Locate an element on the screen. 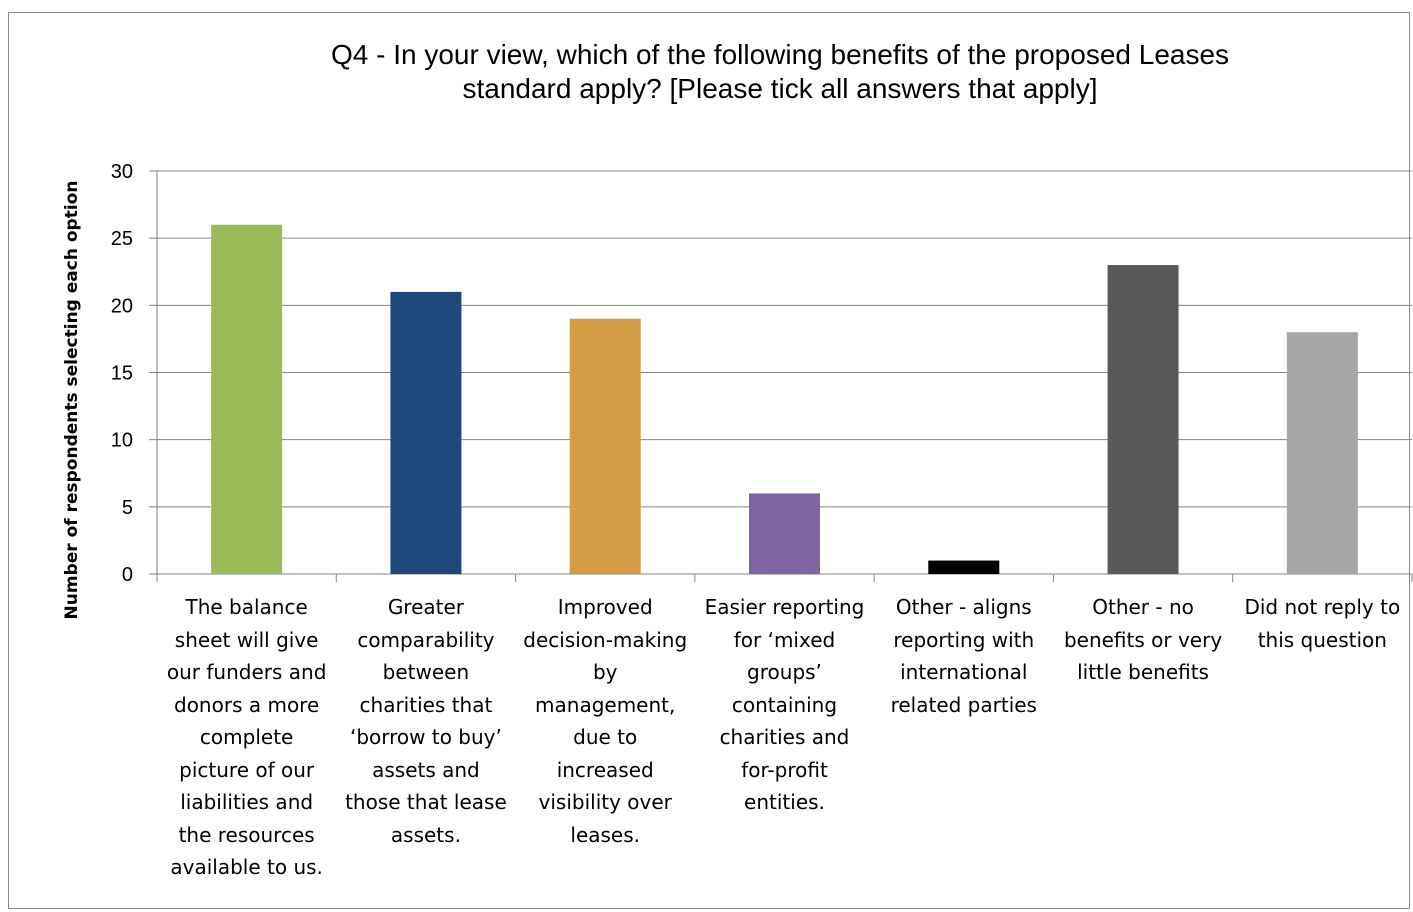  x-tick-label-line: Other - no is located at coordinates (1143, 607).